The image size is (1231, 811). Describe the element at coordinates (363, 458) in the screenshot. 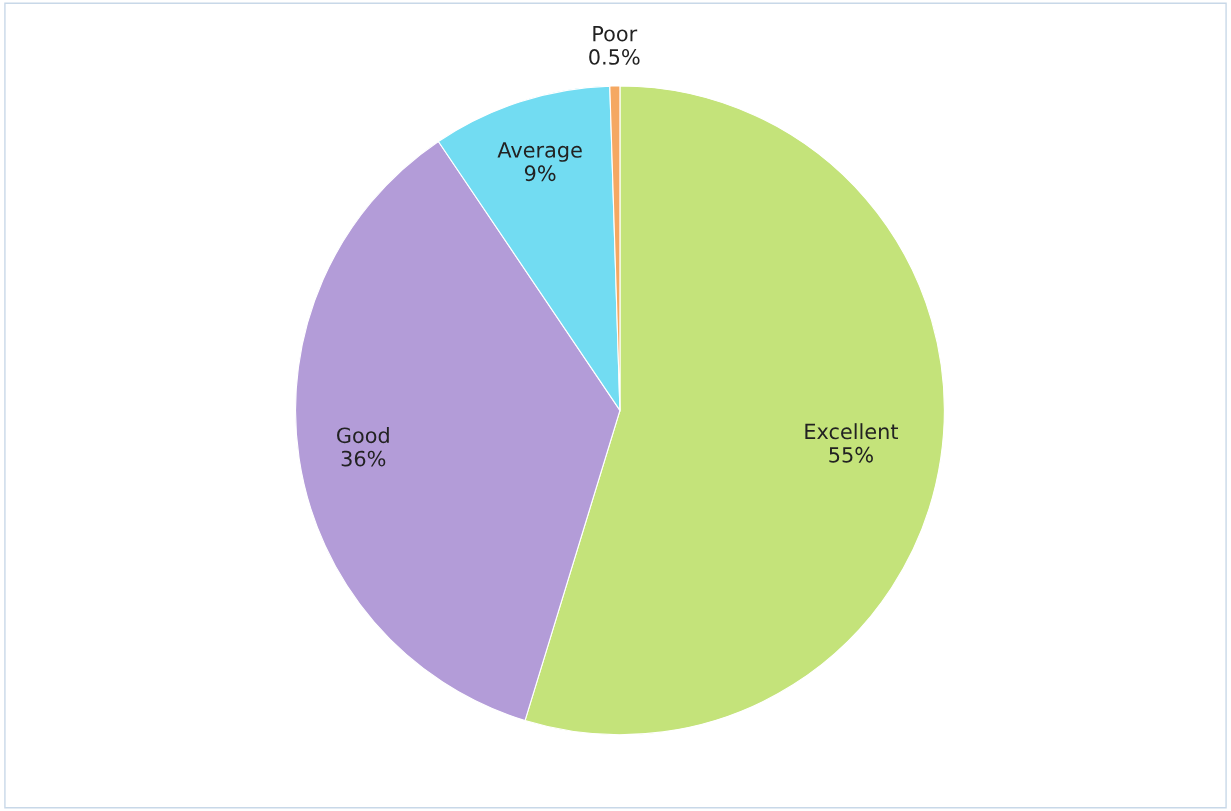

I see `data-label: 36%` at that location.